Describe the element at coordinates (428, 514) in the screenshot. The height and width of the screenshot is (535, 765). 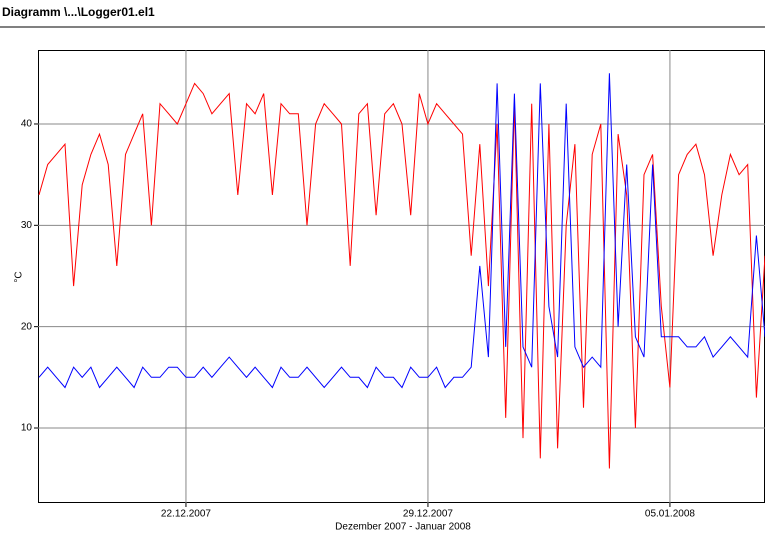
I see `x-tick-label: 29.12.2007` at that location.